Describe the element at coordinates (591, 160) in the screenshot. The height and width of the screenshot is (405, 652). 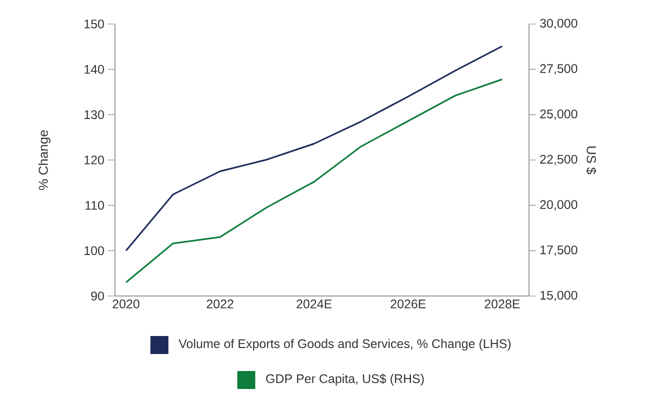
I see `y2-axis-title: US $` at that location.